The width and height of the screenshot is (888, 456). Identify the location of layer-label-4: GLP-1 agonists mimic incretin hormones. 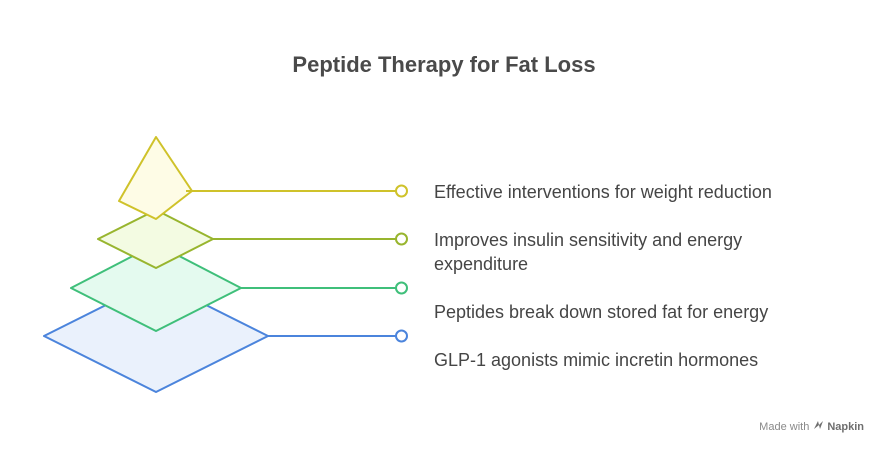
(596, 360).